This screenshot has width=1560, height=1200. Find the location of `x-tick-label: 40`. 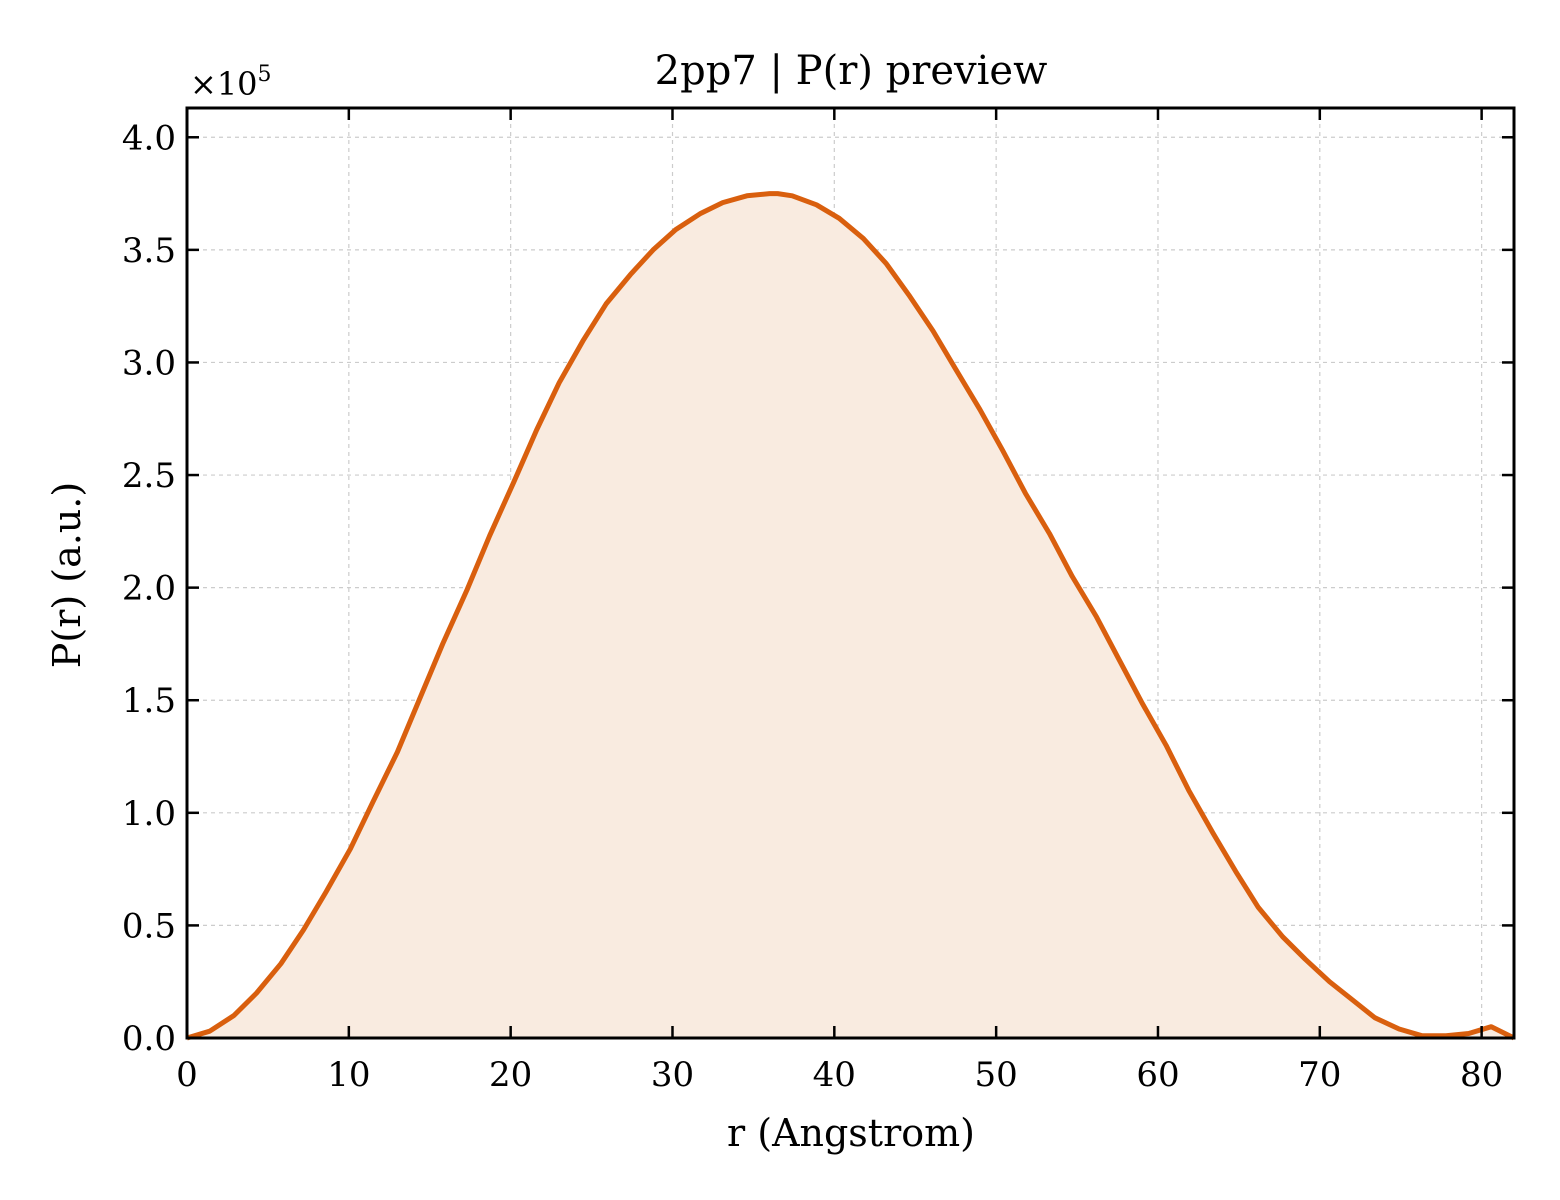

x-tick-label: 40 is located at coordinates (834, 1075).